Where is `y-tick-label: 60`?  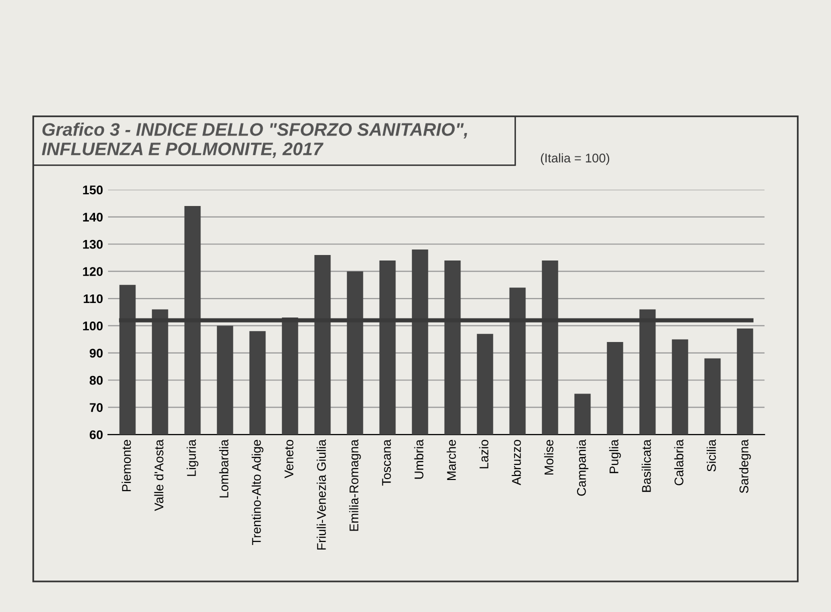 y-tick-label: 60 is located at coordinates (96, 435).